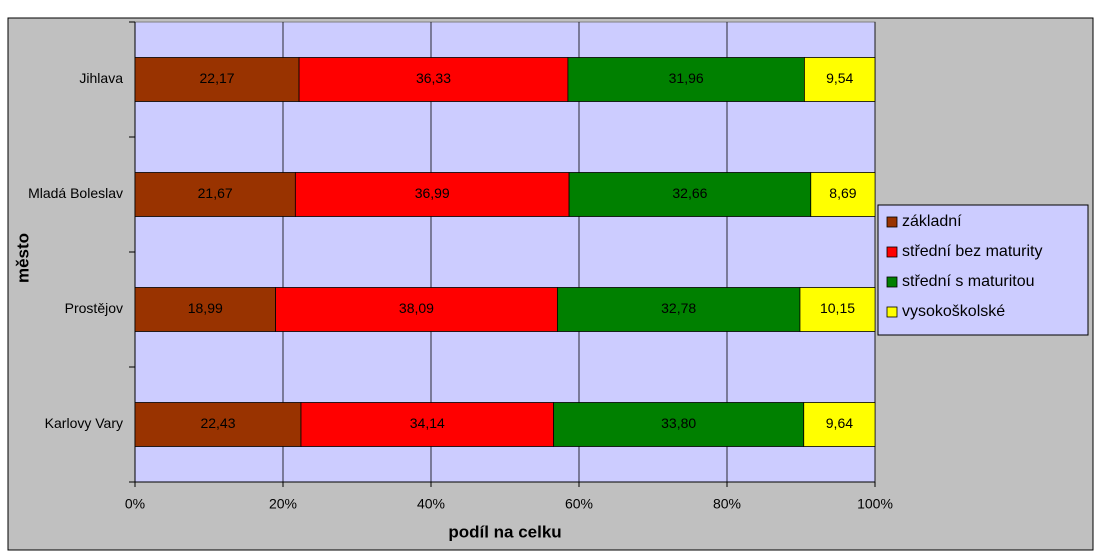 The height and width of the screenshot is (551, 1096). I want to click on data-label: 36,33, so click(433, 78).